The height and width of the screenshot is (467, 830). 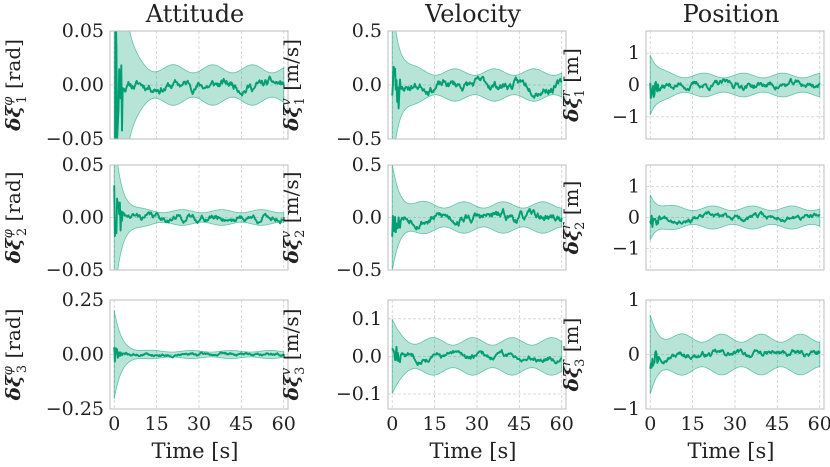 What do you see at coordinates (195, 14) in the screenshot?
I see `column-title-attitude: Attitude` at bounding box center [195, 14].